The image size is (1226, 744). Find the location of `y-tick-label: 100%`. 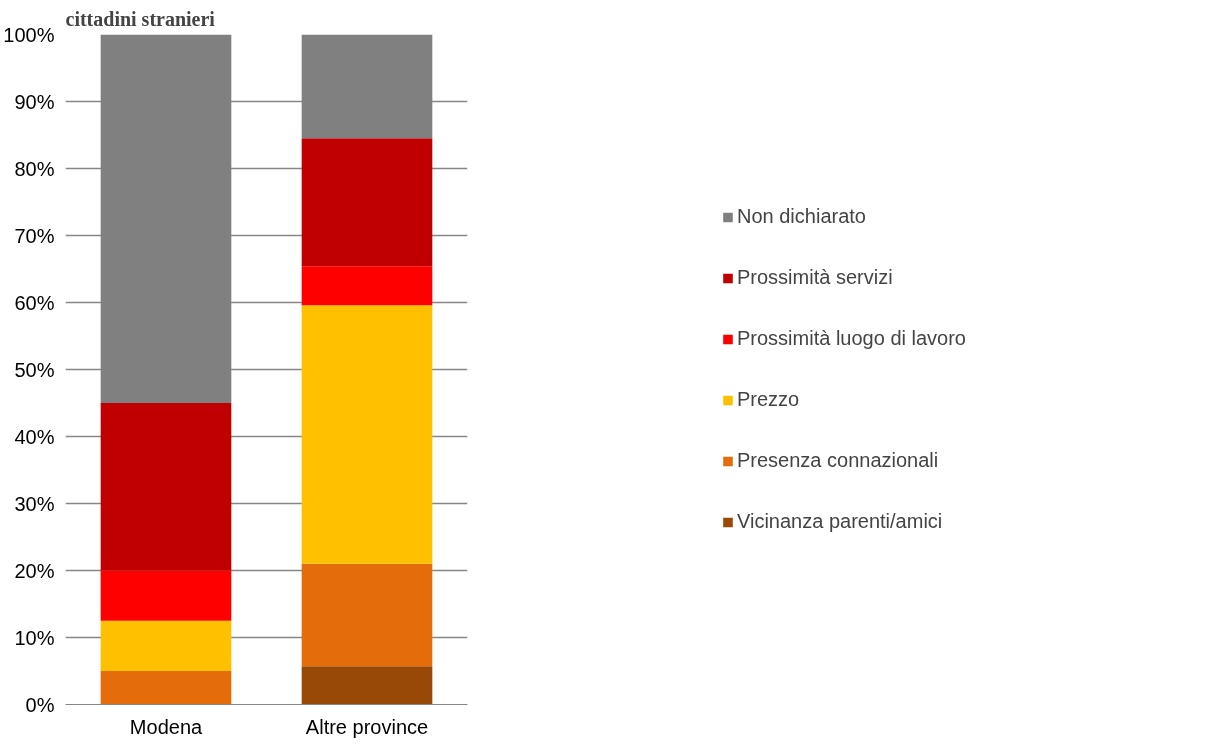

y-tick-label: 100% is located at coordinates (29, 34).